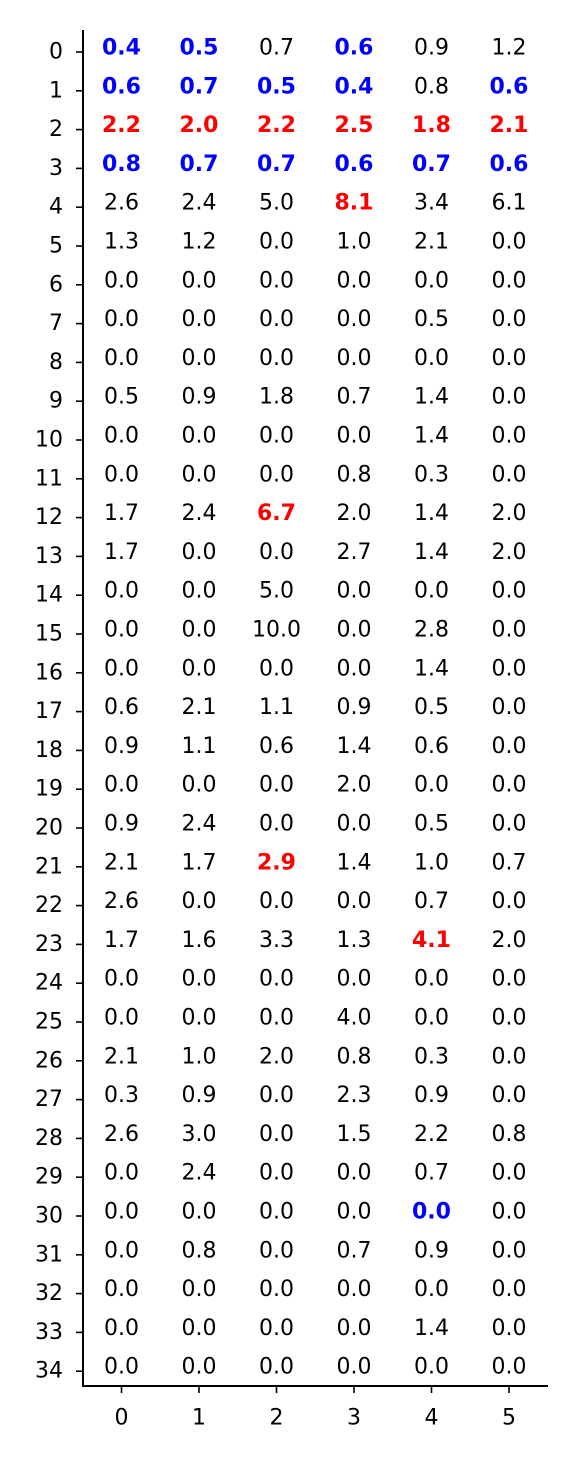 Image resolution: width=577 pixels, height=1466 pixels. Describe the element at coordinates (49, 789) in the screenshot. I see `y-tick-label: 19` at that location.